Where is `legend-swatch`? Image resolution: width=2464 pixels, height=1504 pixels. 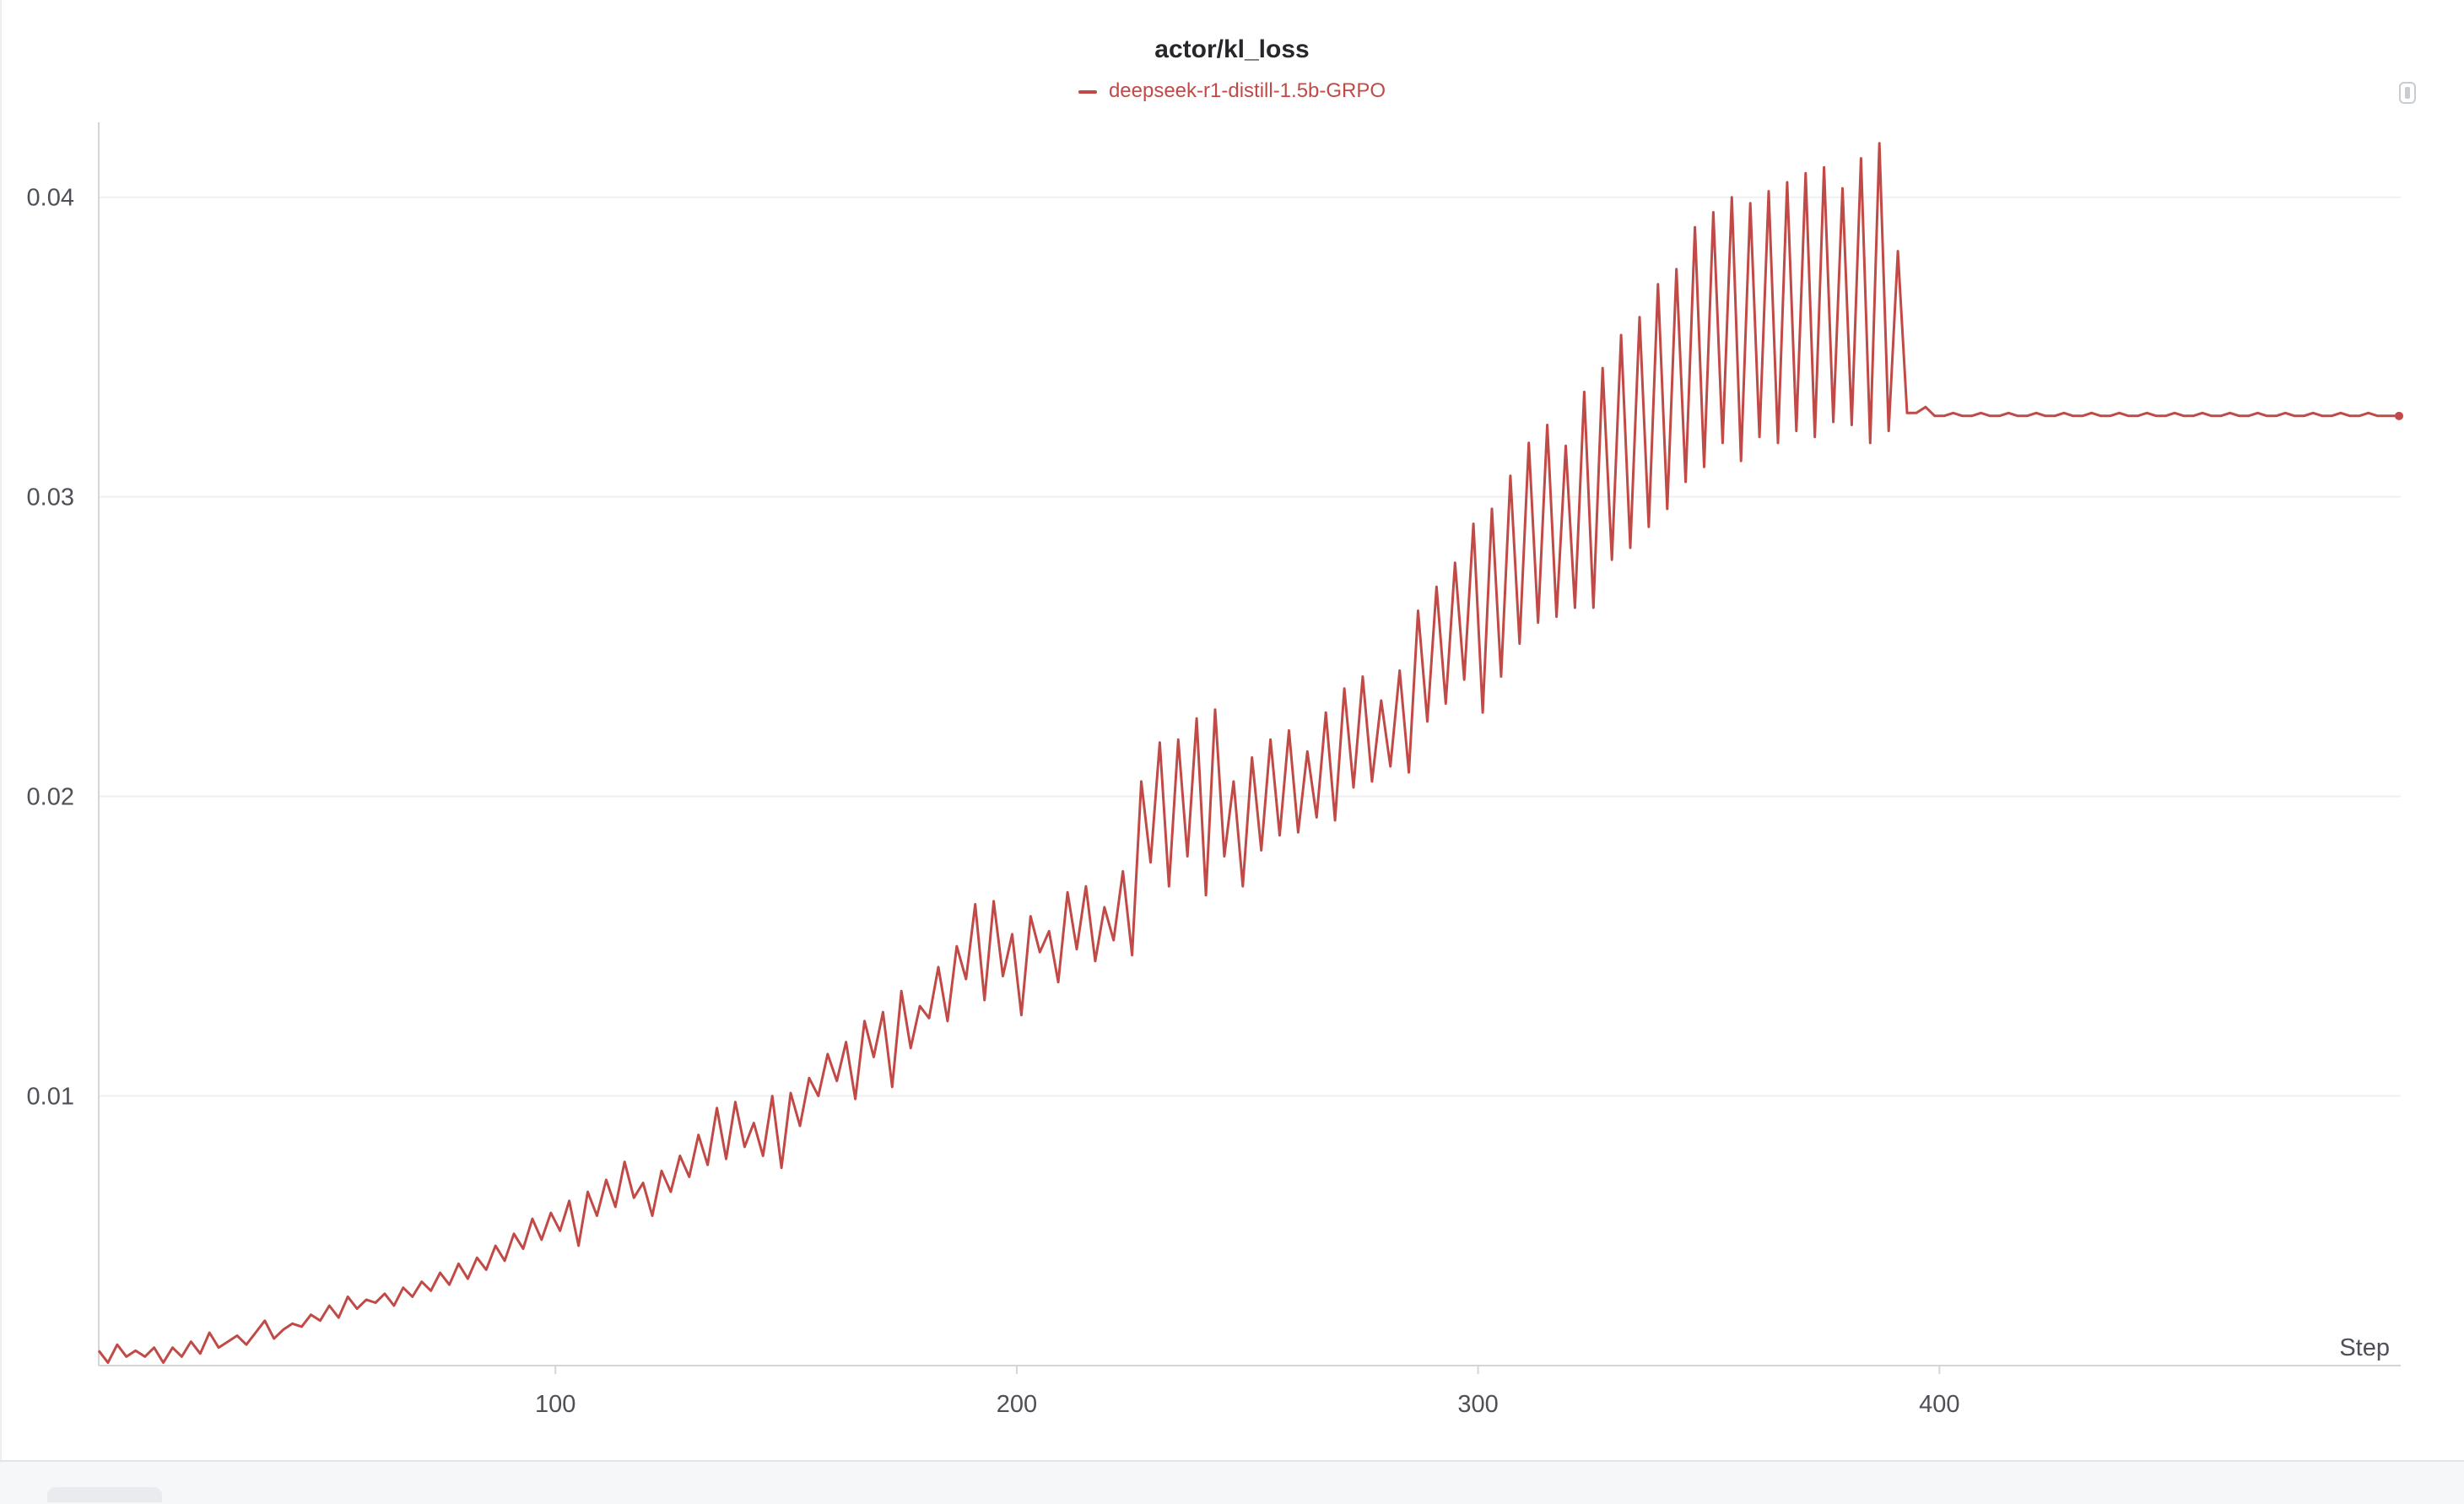
legend-swatch is located at coordinates (1087, 92).